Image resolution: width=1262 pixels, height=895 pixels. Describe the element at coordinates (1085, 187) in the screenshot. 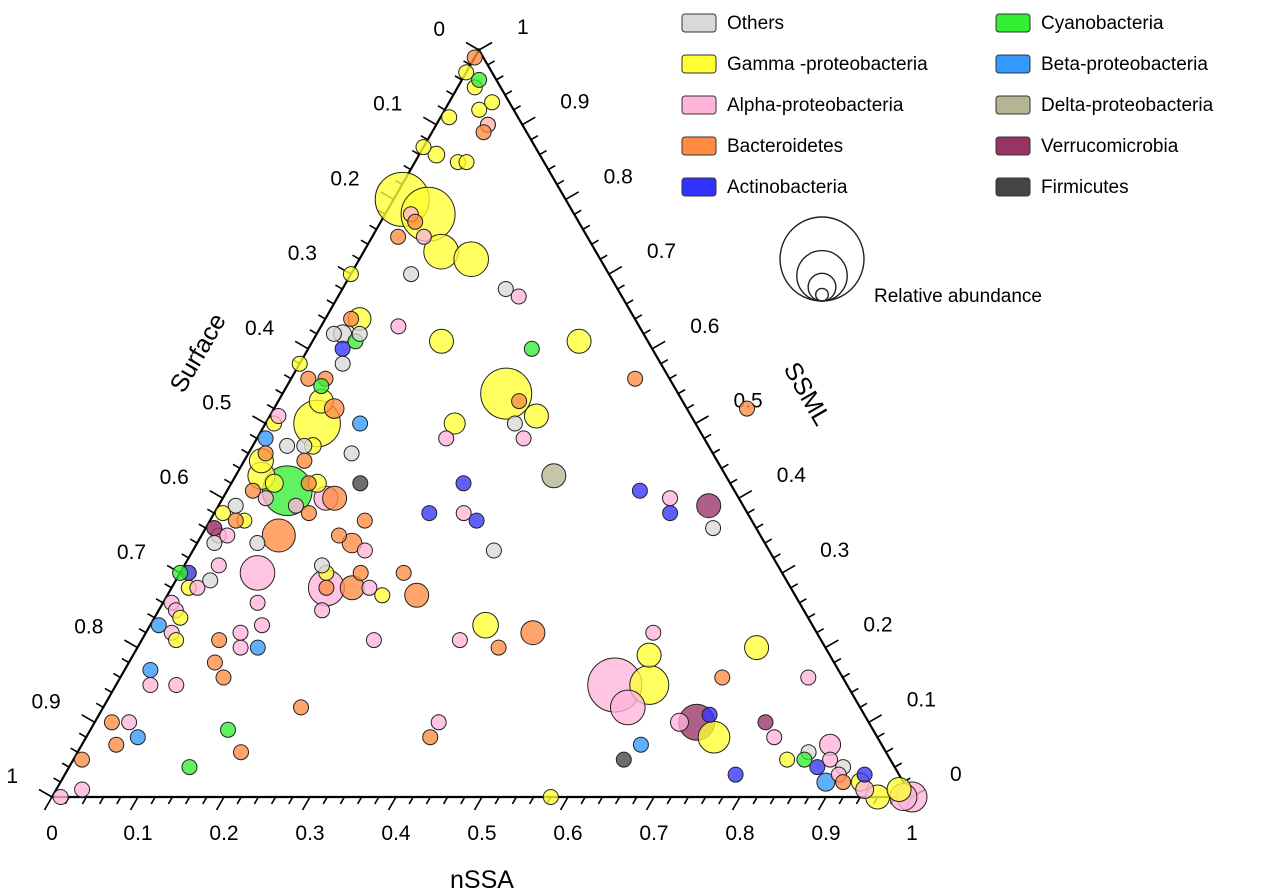

I see `legend-label: Firmicutes` at that location.